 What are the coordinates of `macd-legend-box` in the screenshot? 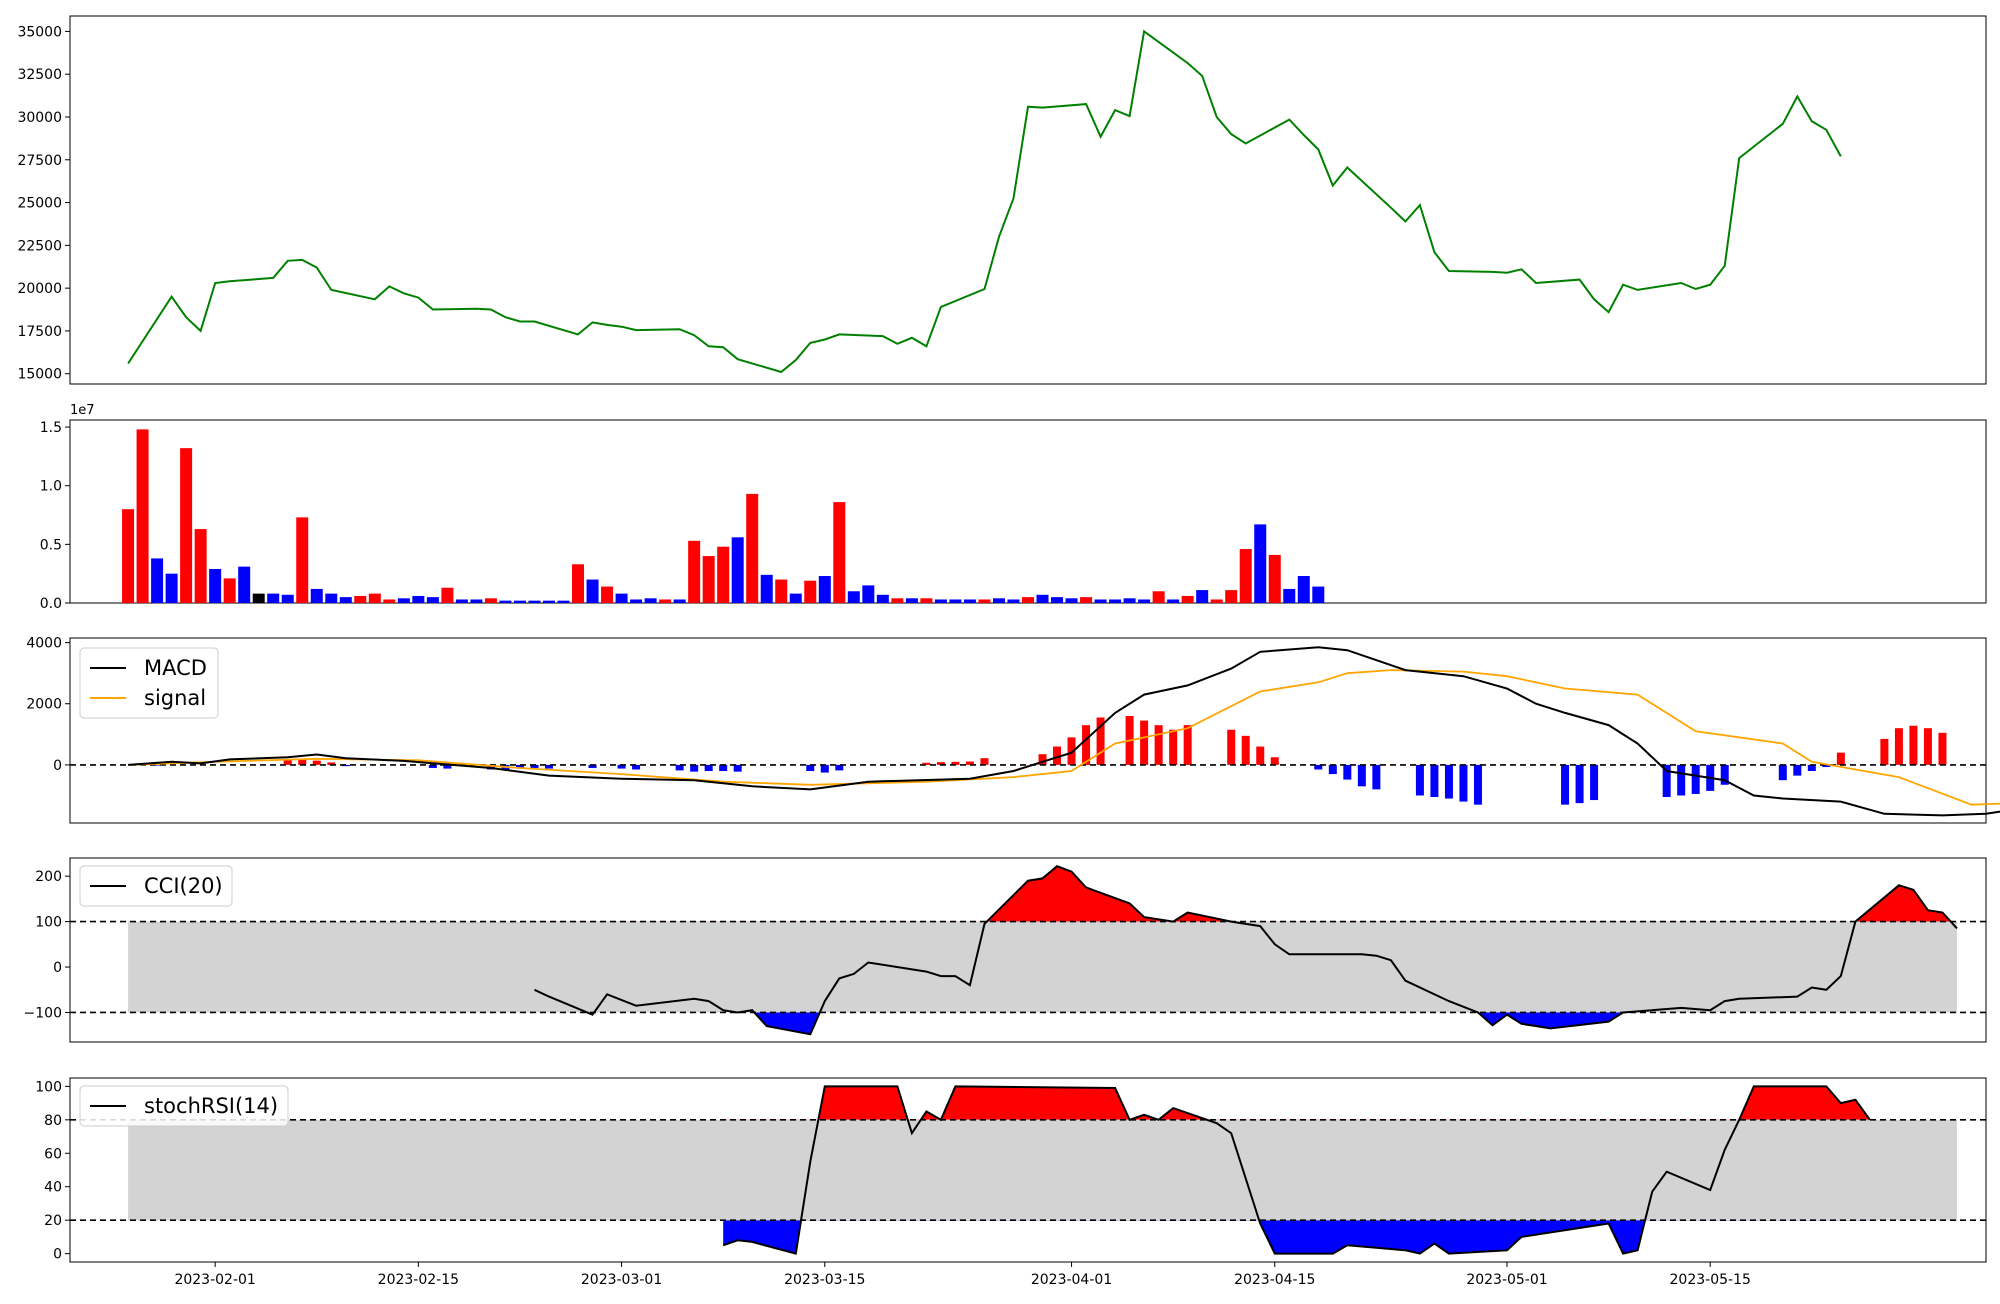 It's located at (149, 683).